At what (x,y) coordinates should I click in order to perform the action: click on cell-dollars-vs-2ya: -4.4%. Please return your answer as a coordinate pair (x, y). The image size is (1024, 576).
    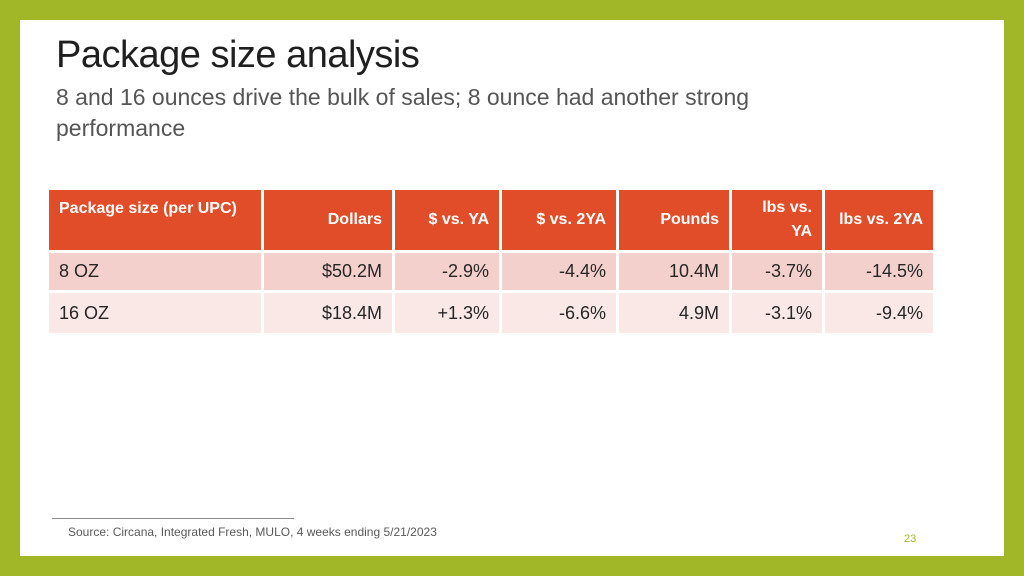
    Looking at the image, I should click on (559, 270).